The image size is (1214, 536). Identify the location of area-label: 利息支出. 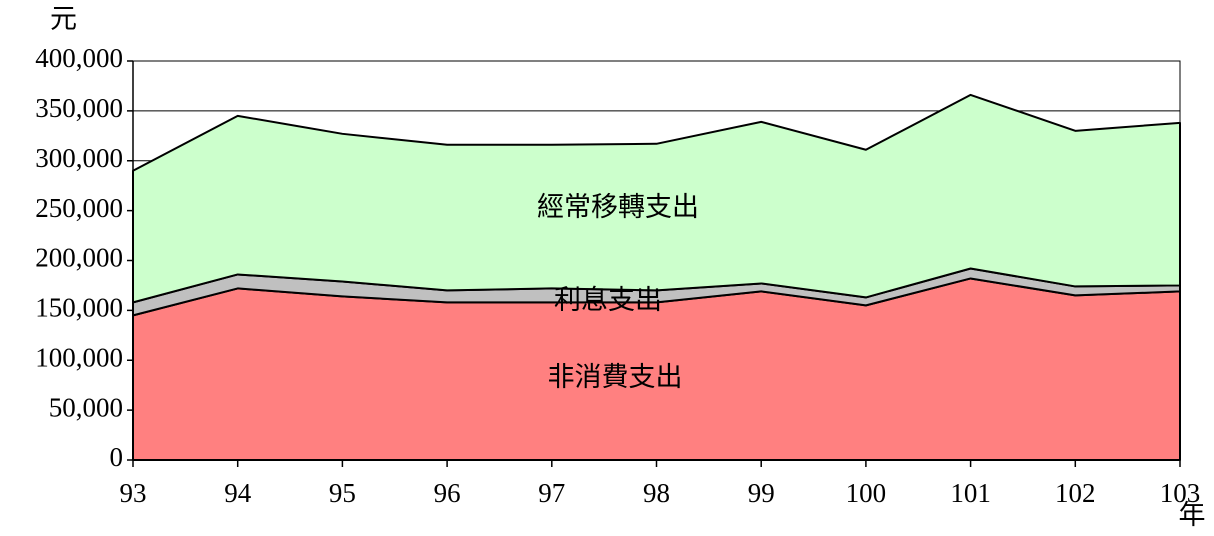
(608, 300).